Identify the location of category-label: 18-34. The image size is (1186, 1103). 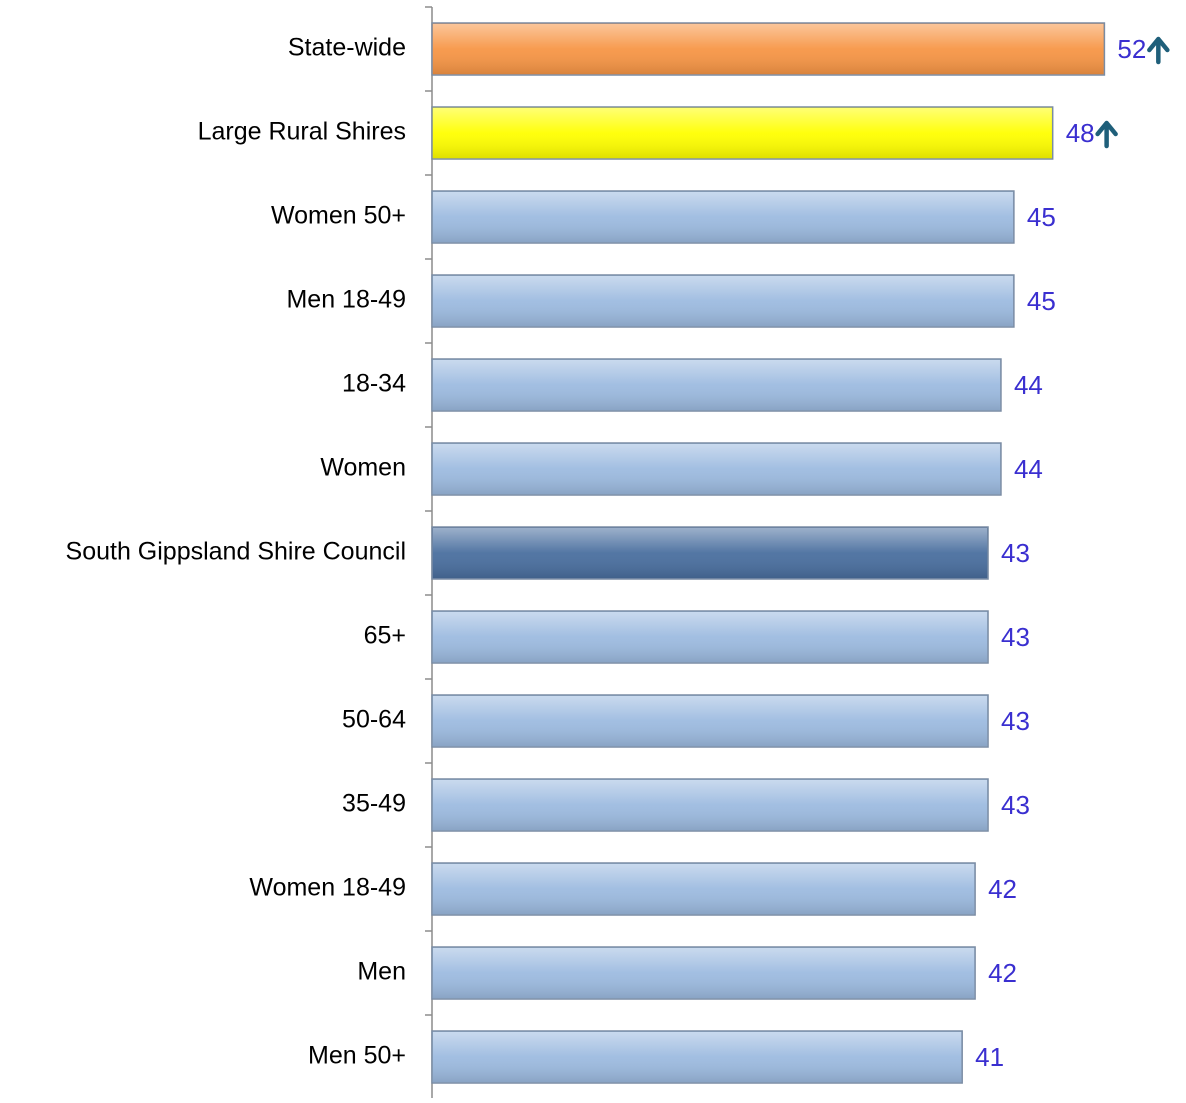
(374, 384).